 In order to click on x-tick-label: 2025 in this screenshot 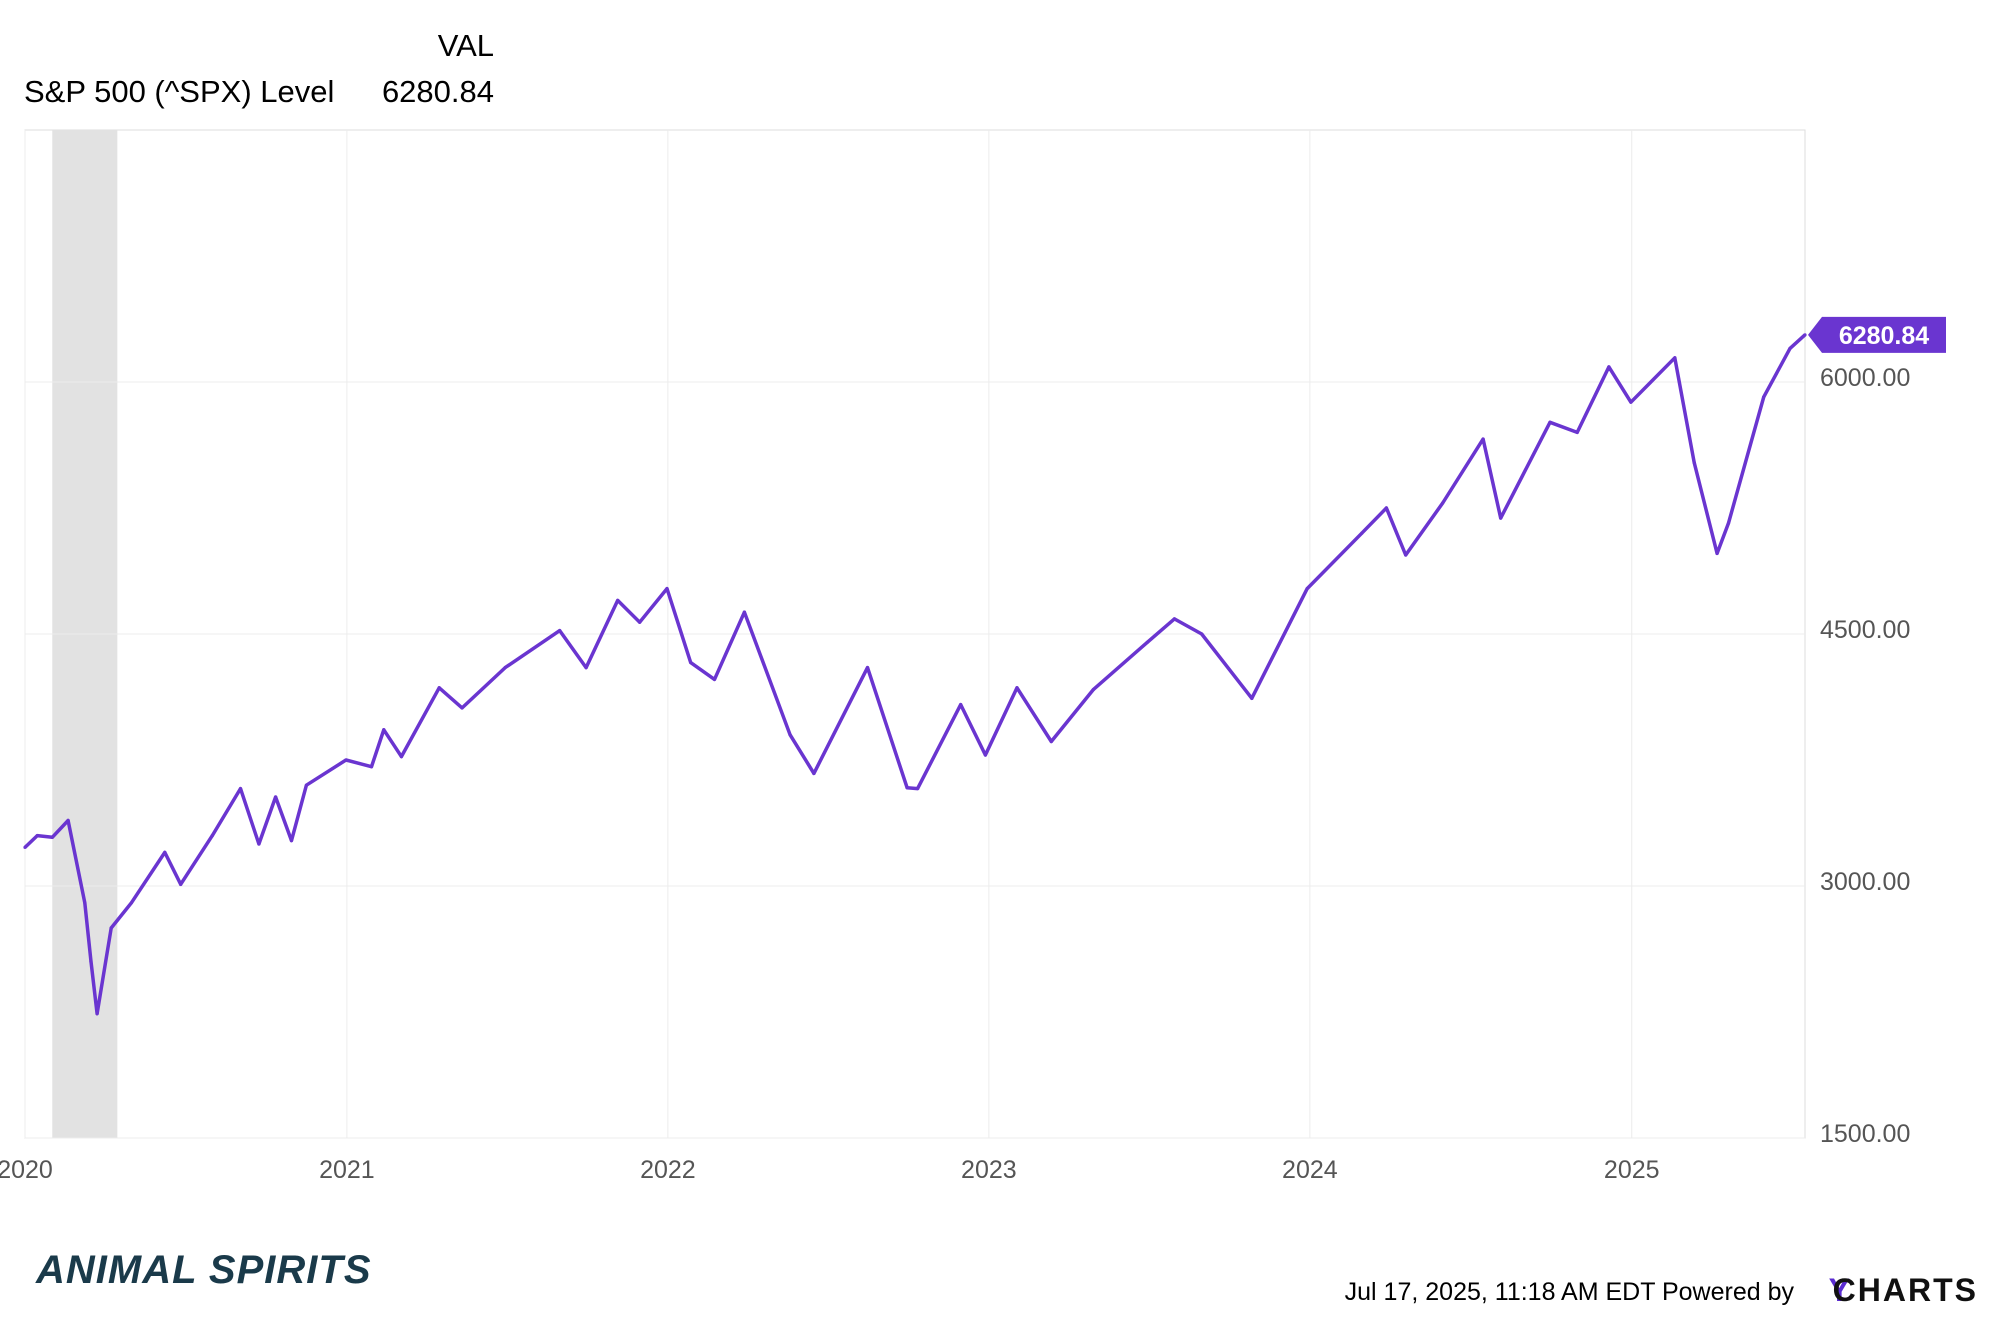, I will do `click(1632, 1170)`.